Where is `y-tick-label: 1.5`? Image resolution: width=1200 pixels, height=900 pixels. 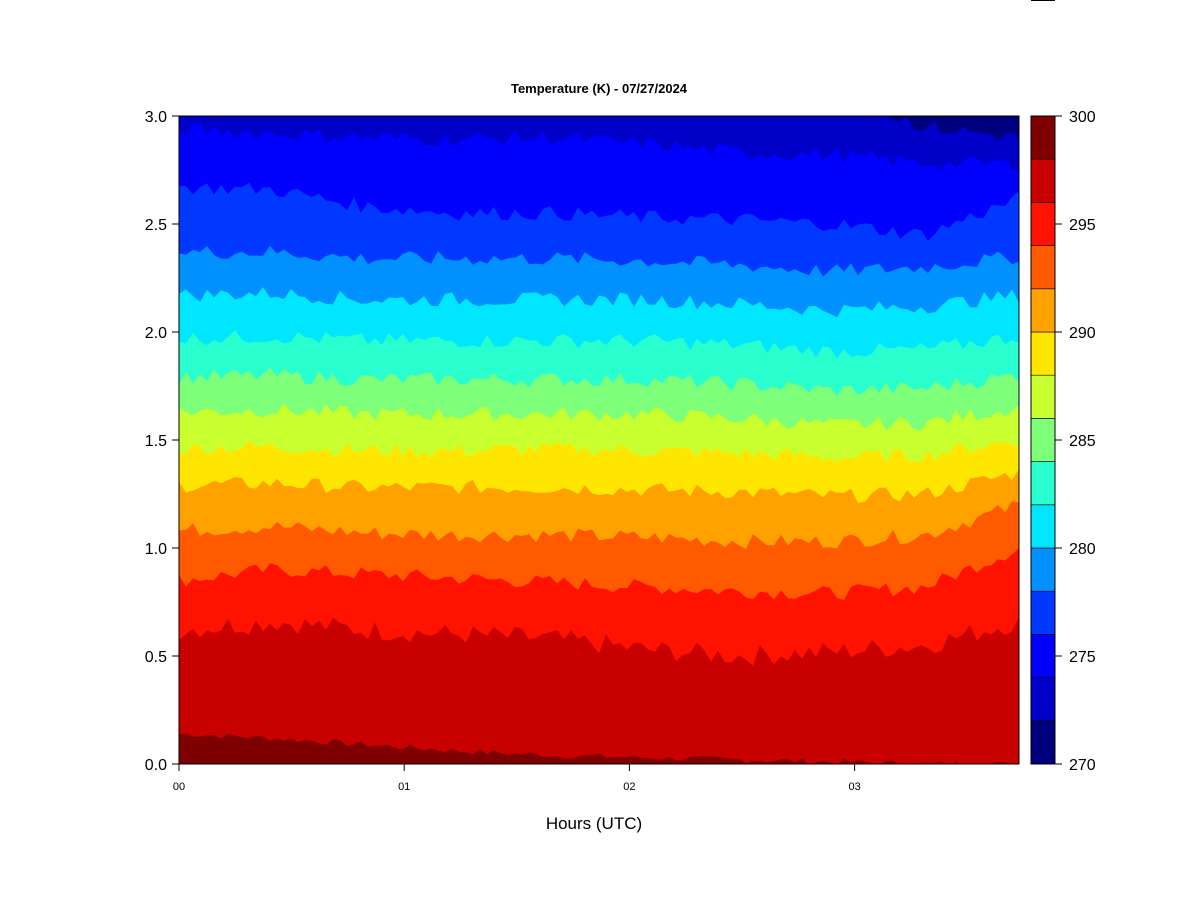
y-tick-label: 1.5 is located at coordinates (156, 441).